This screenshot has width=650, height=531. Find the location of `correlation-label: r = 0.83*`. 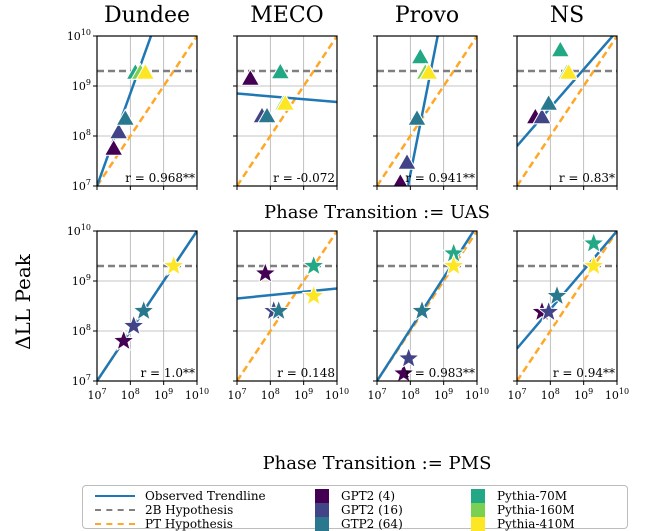

correlation-label: r = 0.83* is located at coordinates (587, 178).